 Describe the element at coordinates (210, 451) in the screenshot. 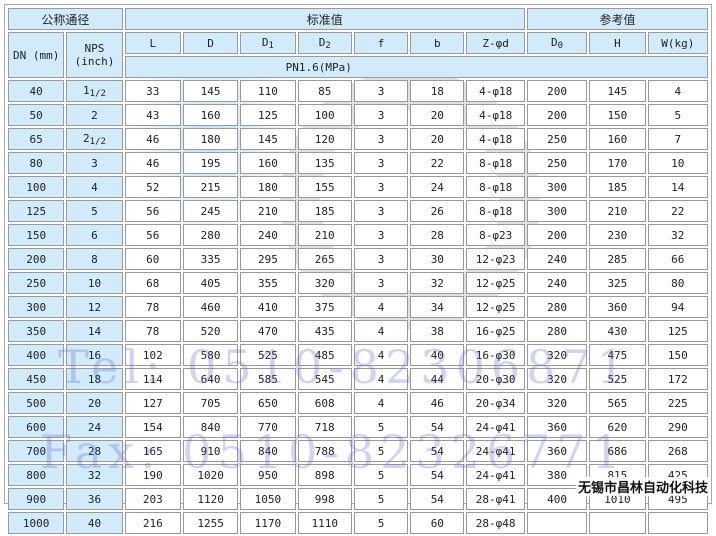

I see `table-cell: 910` at that location.